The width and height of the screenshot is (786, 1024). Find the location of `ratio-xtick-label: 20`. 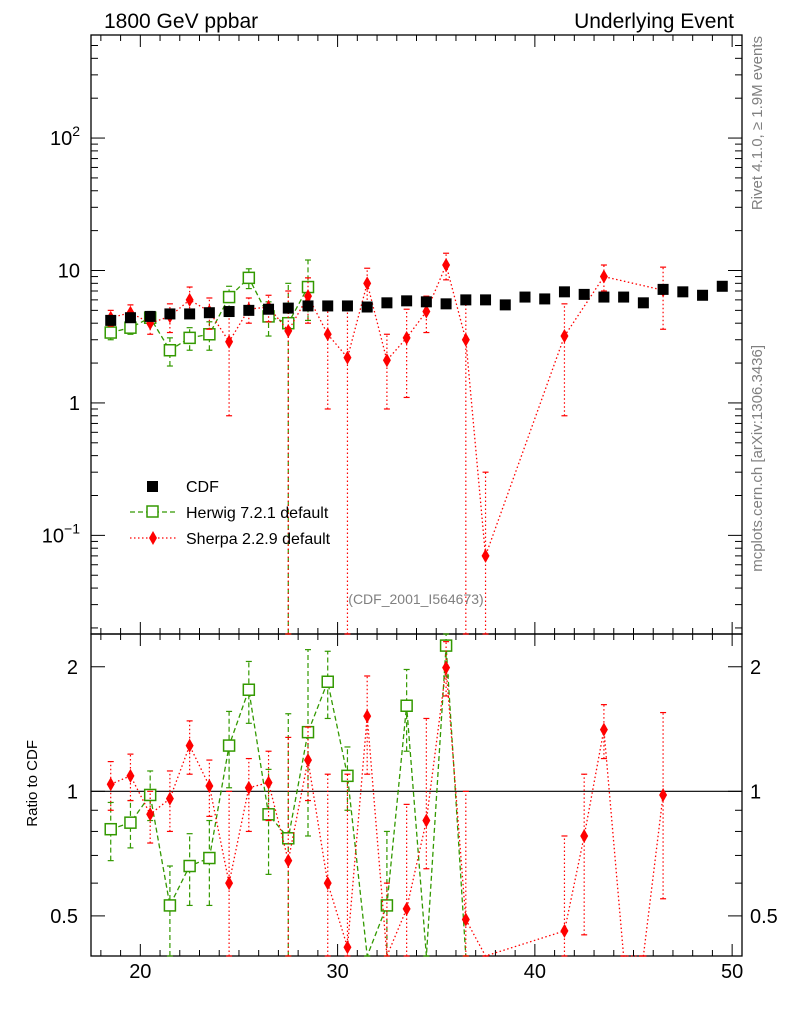

ratio-xtick-label: 20 is located at coordinates (140, 972).